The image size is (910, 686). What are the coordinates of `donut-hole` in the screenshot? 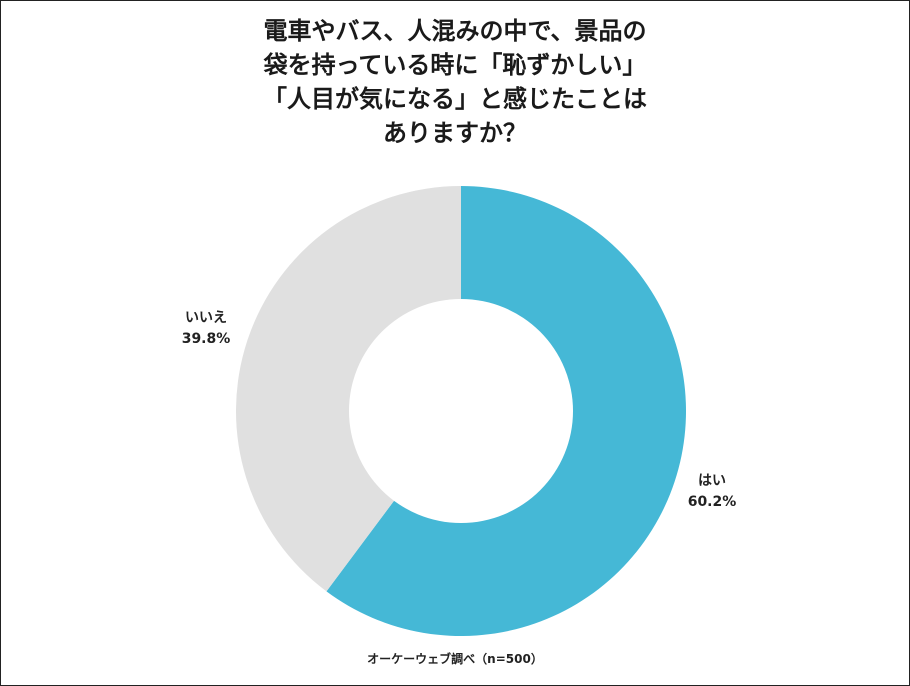 It's located at (461, 411).